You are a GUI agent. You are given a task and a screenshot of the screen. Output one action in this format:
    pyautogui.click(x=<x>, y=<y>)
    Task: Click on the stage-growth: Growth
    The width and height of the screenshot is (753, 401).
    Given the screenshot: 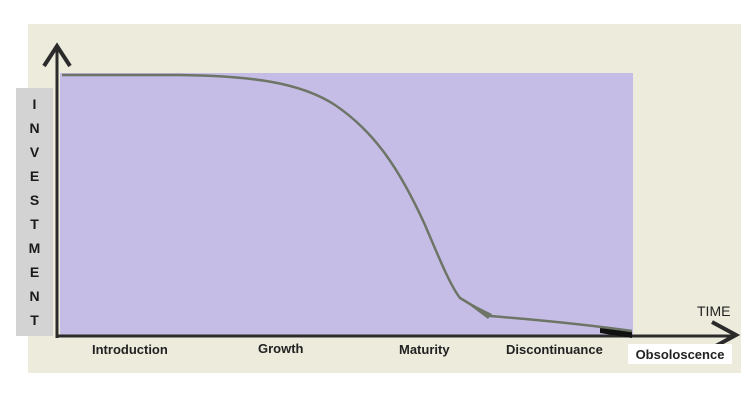 What is the action you would take?
    pyautogui.click(x=281, y=348)
    